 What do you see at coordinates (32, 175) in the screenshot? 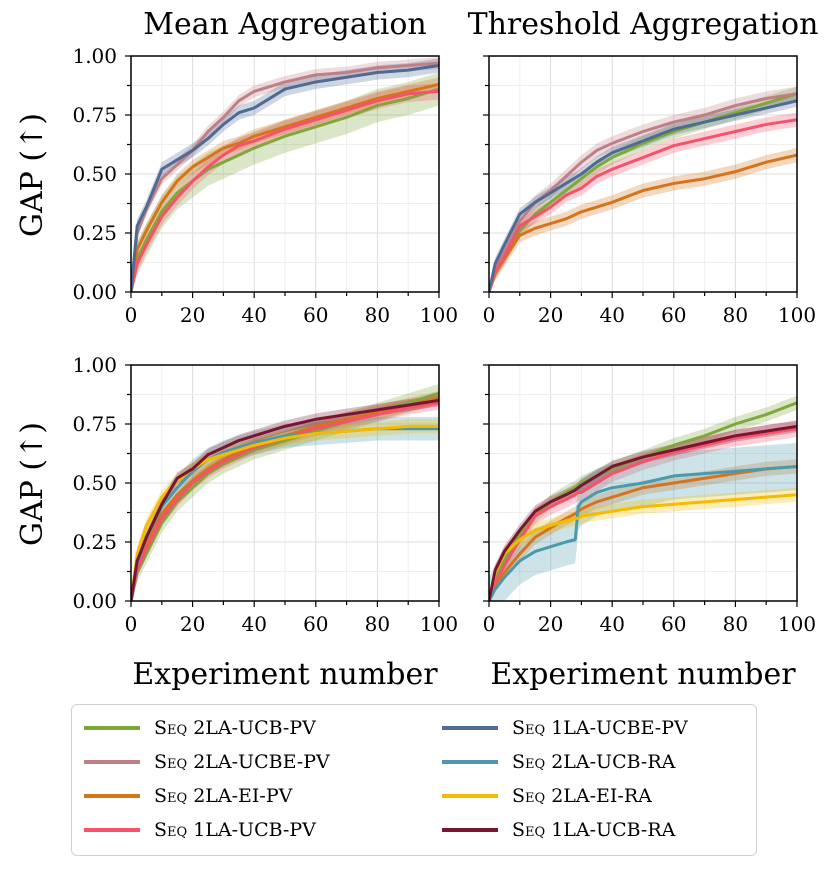
I see `ylabel-top: GAP (↑)` at bounding box center [32, 175].